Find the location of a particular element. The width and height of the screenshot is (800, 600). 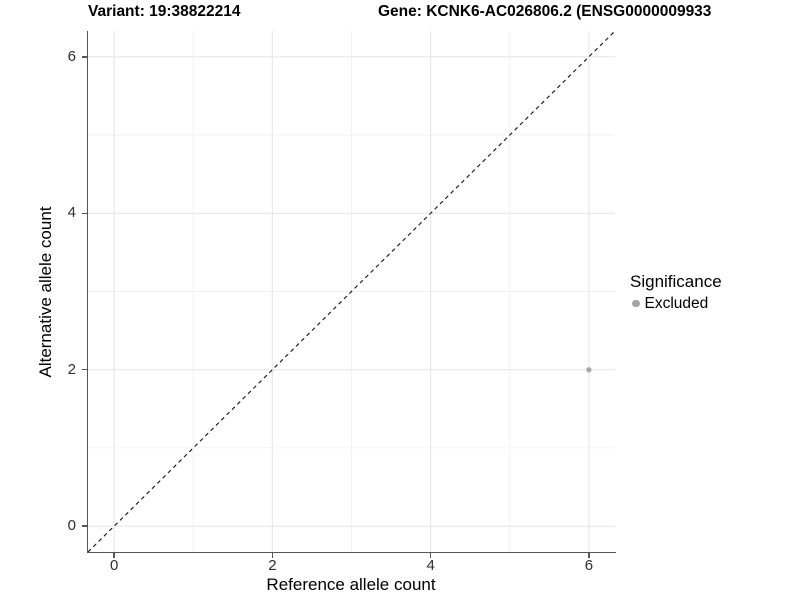

y-tick-label: 2 is located at coordinates (71, 369).